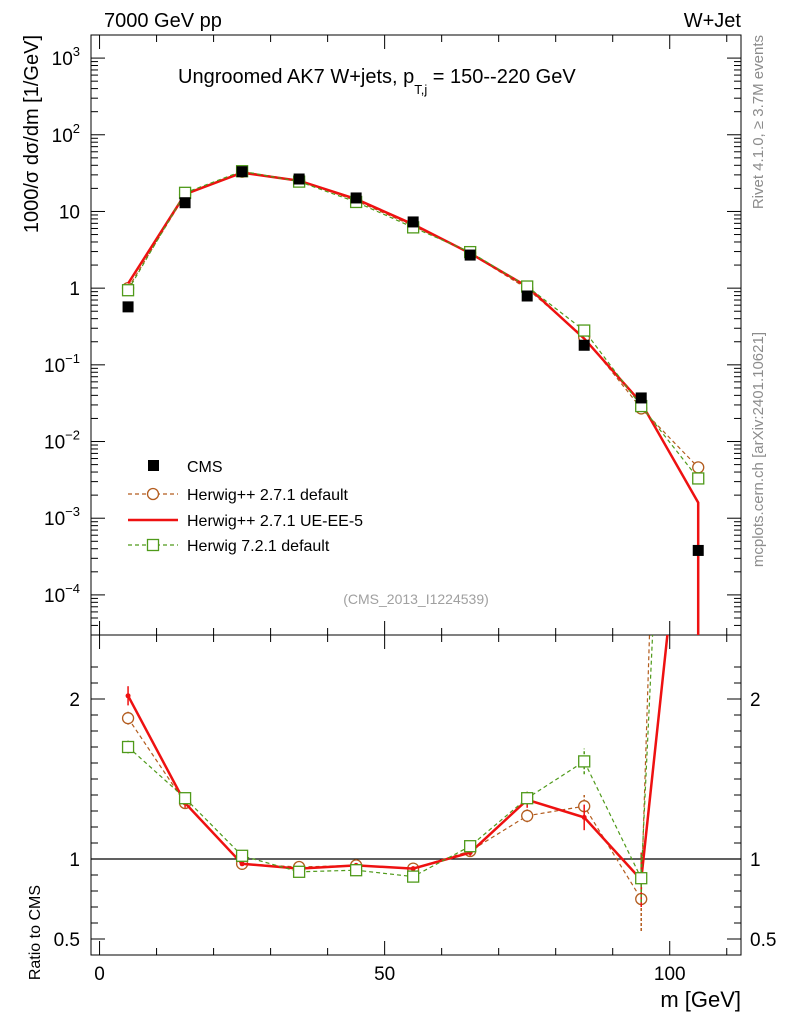 Image resolution: width=786 pixels, height=1024 pixels. Describe the element at coordinates (99, 974) in the screenshot. I see `x-tick-label: 0` at that location.